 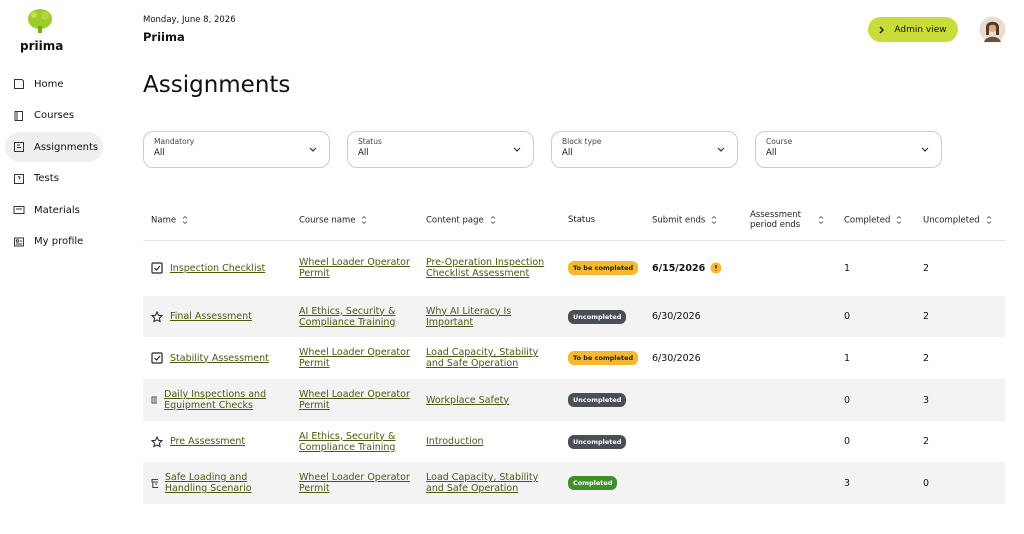 I want to click on header-label: Content page, so click(x=455, y=220).